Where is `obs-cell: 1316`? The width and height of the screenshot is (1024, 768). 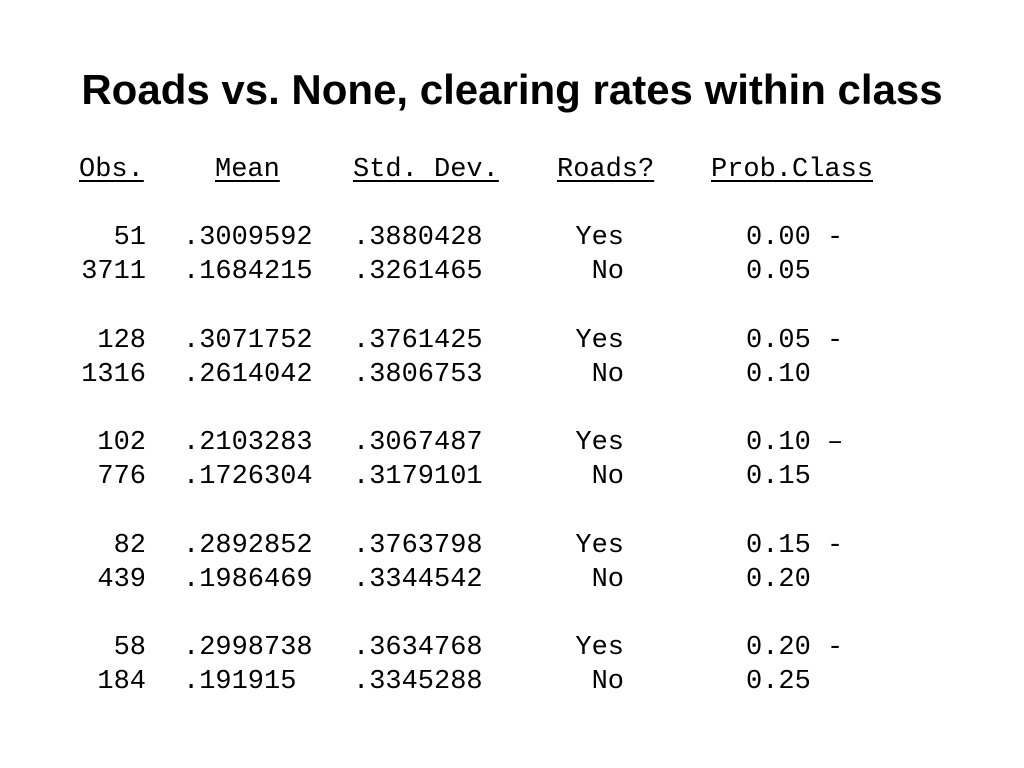
obs-cell: 1316 is located at coordinates (113, 374).